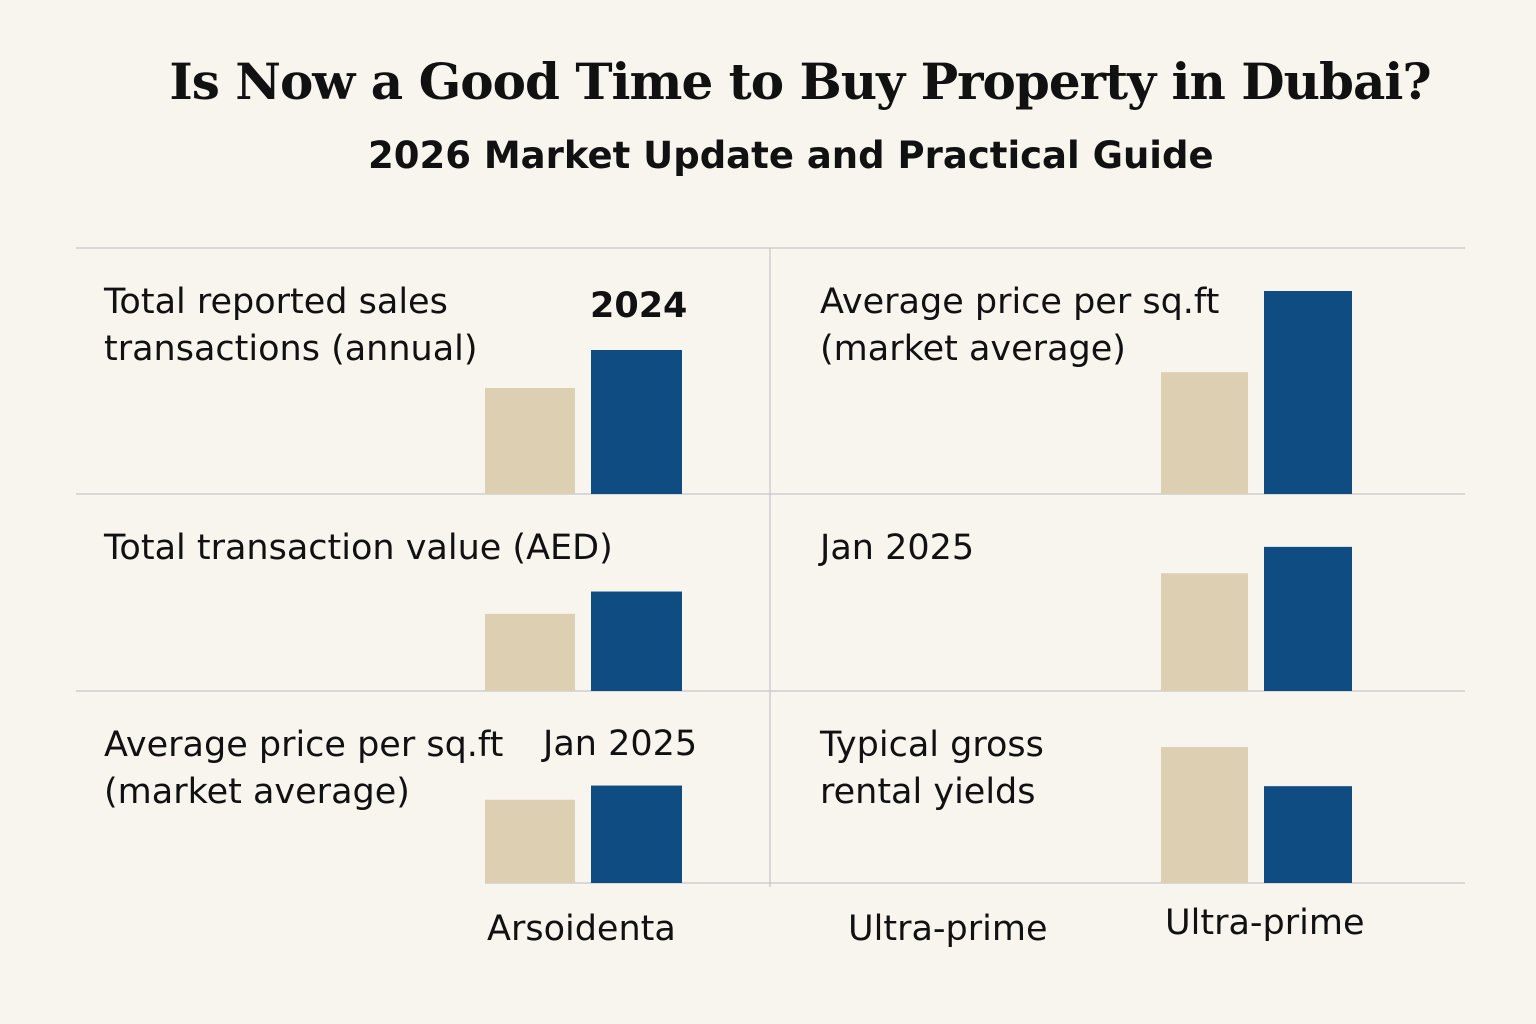 This screenshot has height=1024, width=1536. What do you see at coordinates (639, 306) in the screenshot?
I see `panel-annotation: 2024` at bounding box center [639, 306].